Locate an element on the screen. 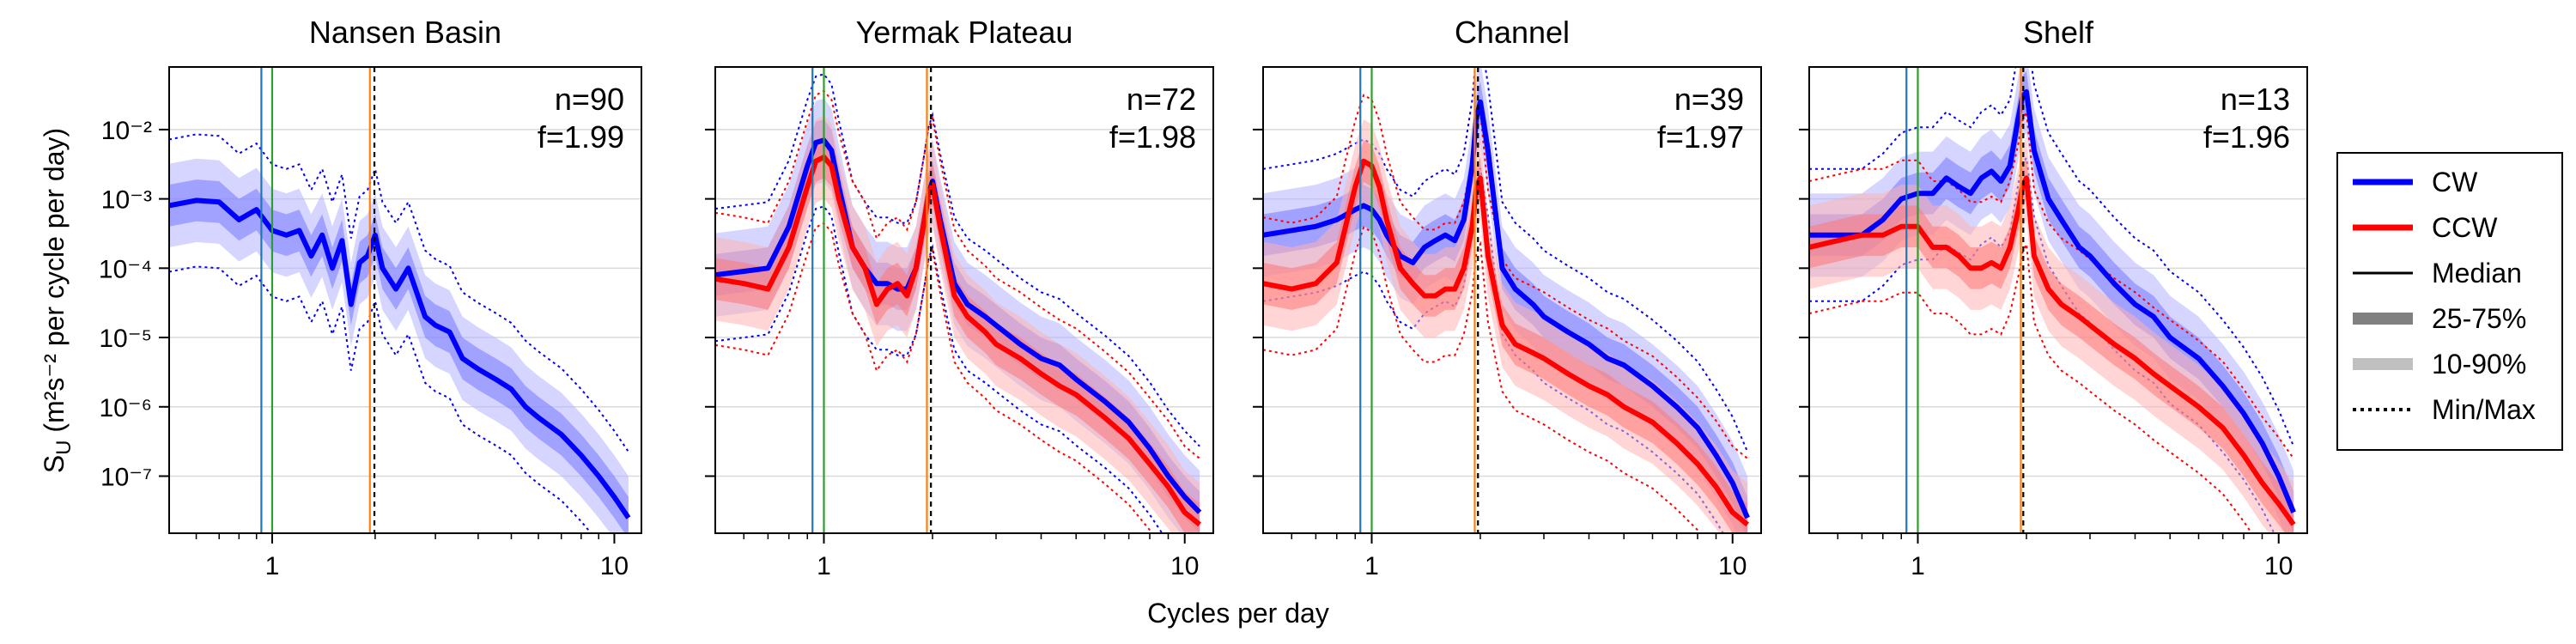  median-line-ccw is located at coordinates (2053, 350).